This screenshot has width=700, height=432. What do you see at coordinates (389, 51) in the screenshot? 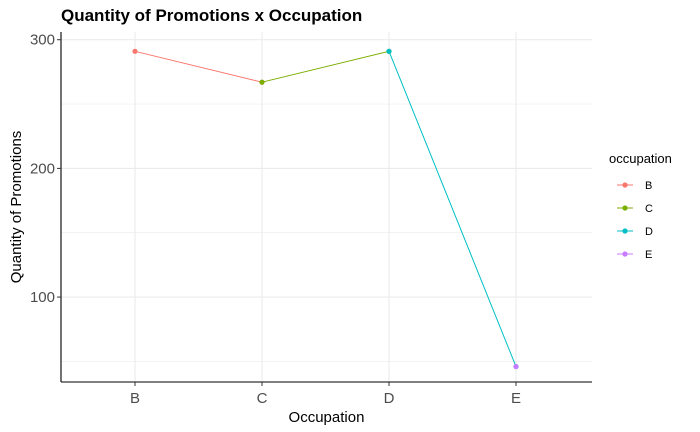
I see `data-point-d` at bounding box center [389, 51].